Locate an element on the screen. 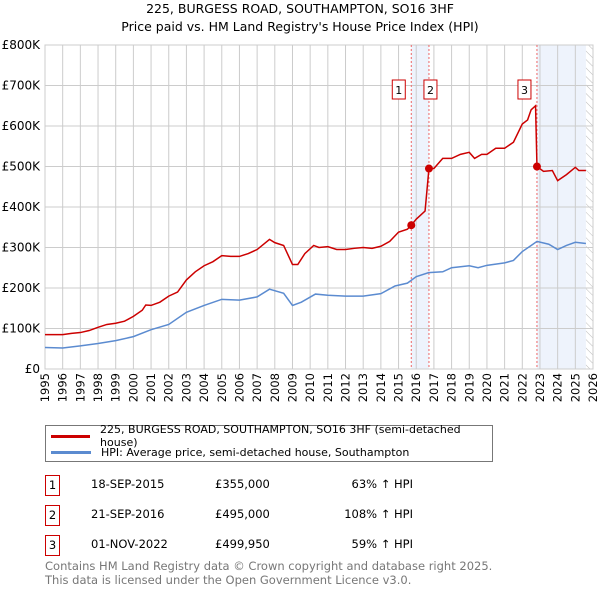 The image size is (600, 590). sale-marker-badge: 3 is located at coordinates (52, 545).